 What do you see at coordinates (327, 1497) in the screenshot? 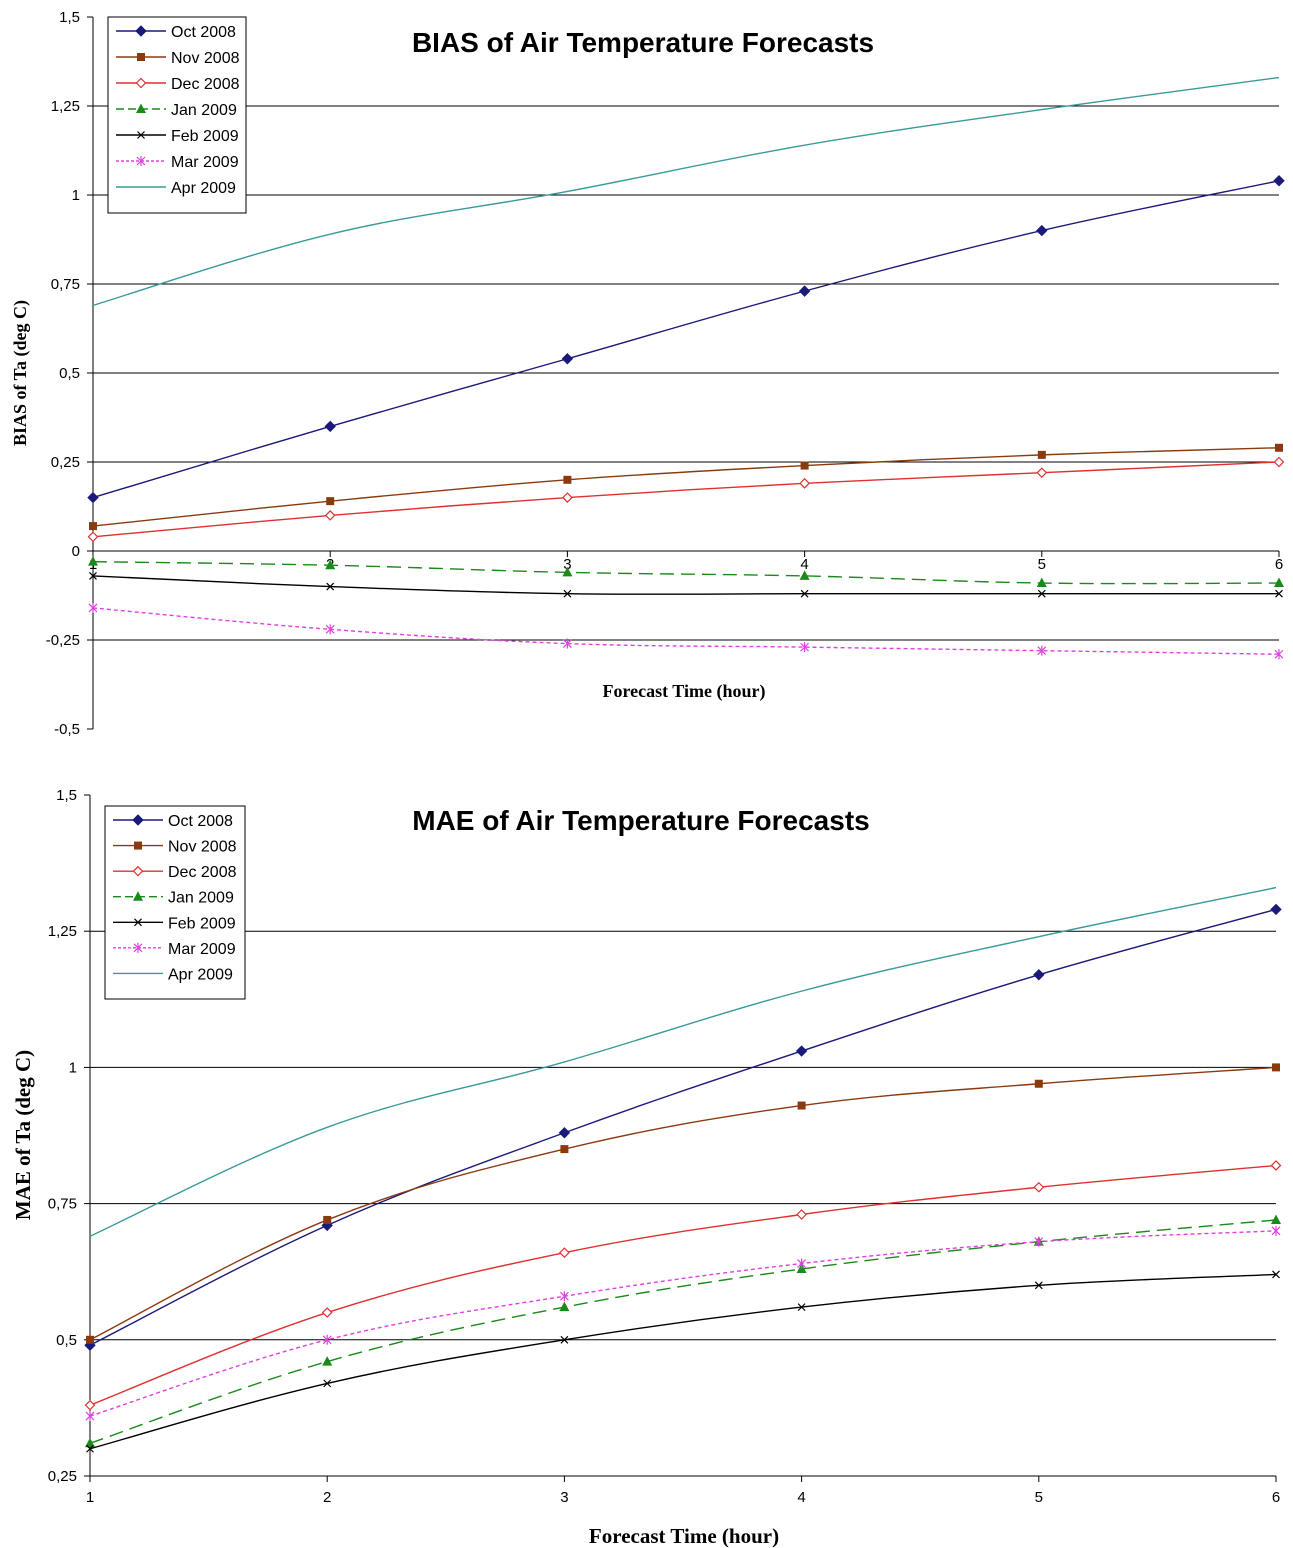
I see `x-tick-label: 2` at bounding box center [327, 1497].